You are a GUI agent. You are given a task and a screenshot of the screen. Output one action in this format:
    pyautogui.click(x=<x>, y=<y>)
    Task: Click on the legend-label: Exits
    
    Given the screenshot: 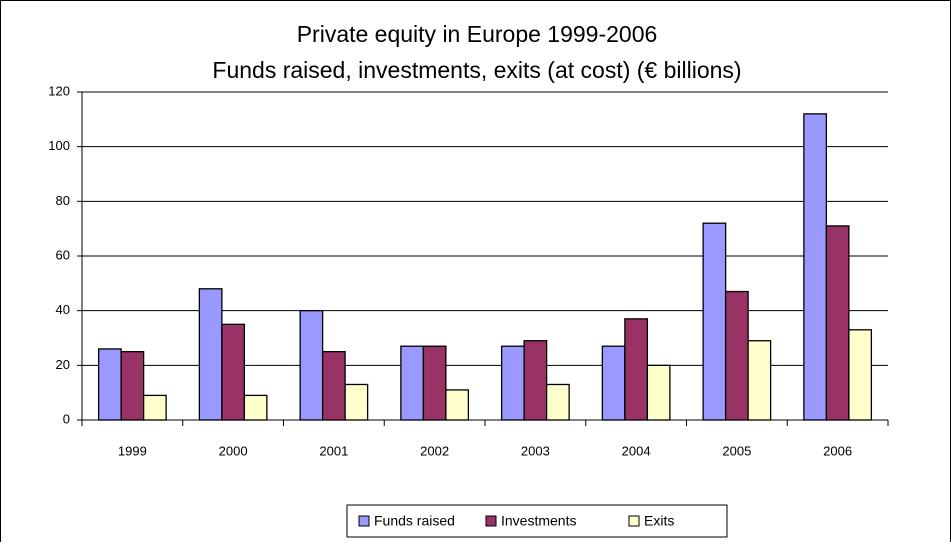 What is the action you would take?
    pyautogui.click(x=659, y=521)
    